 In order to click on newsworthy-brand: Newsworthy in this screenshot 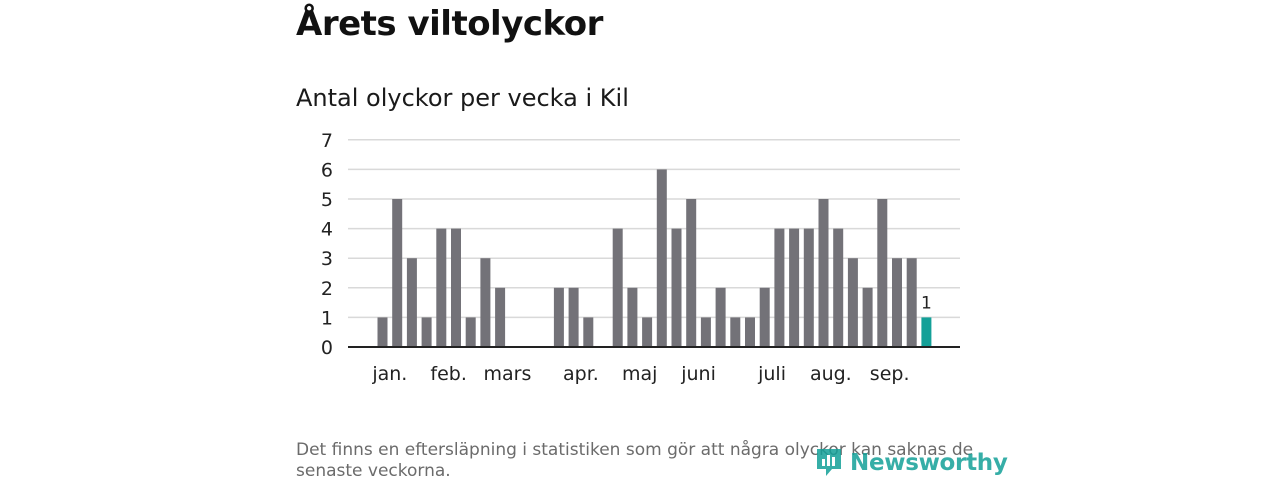, I will do `click(911, 463)`.